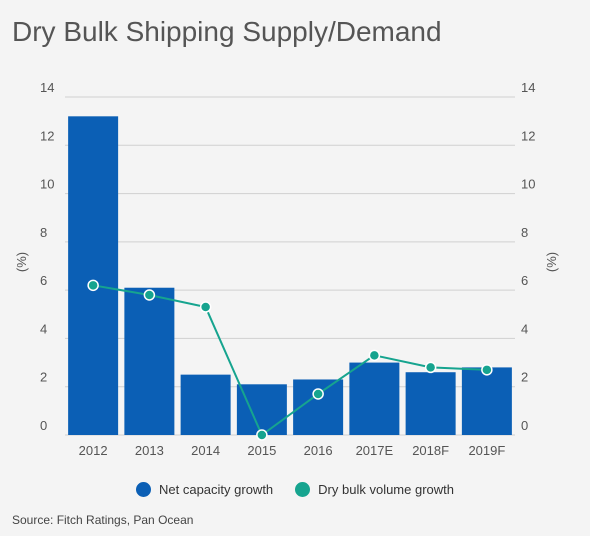  I want to click on x-tick-label: 2019F, so click(486, 450).